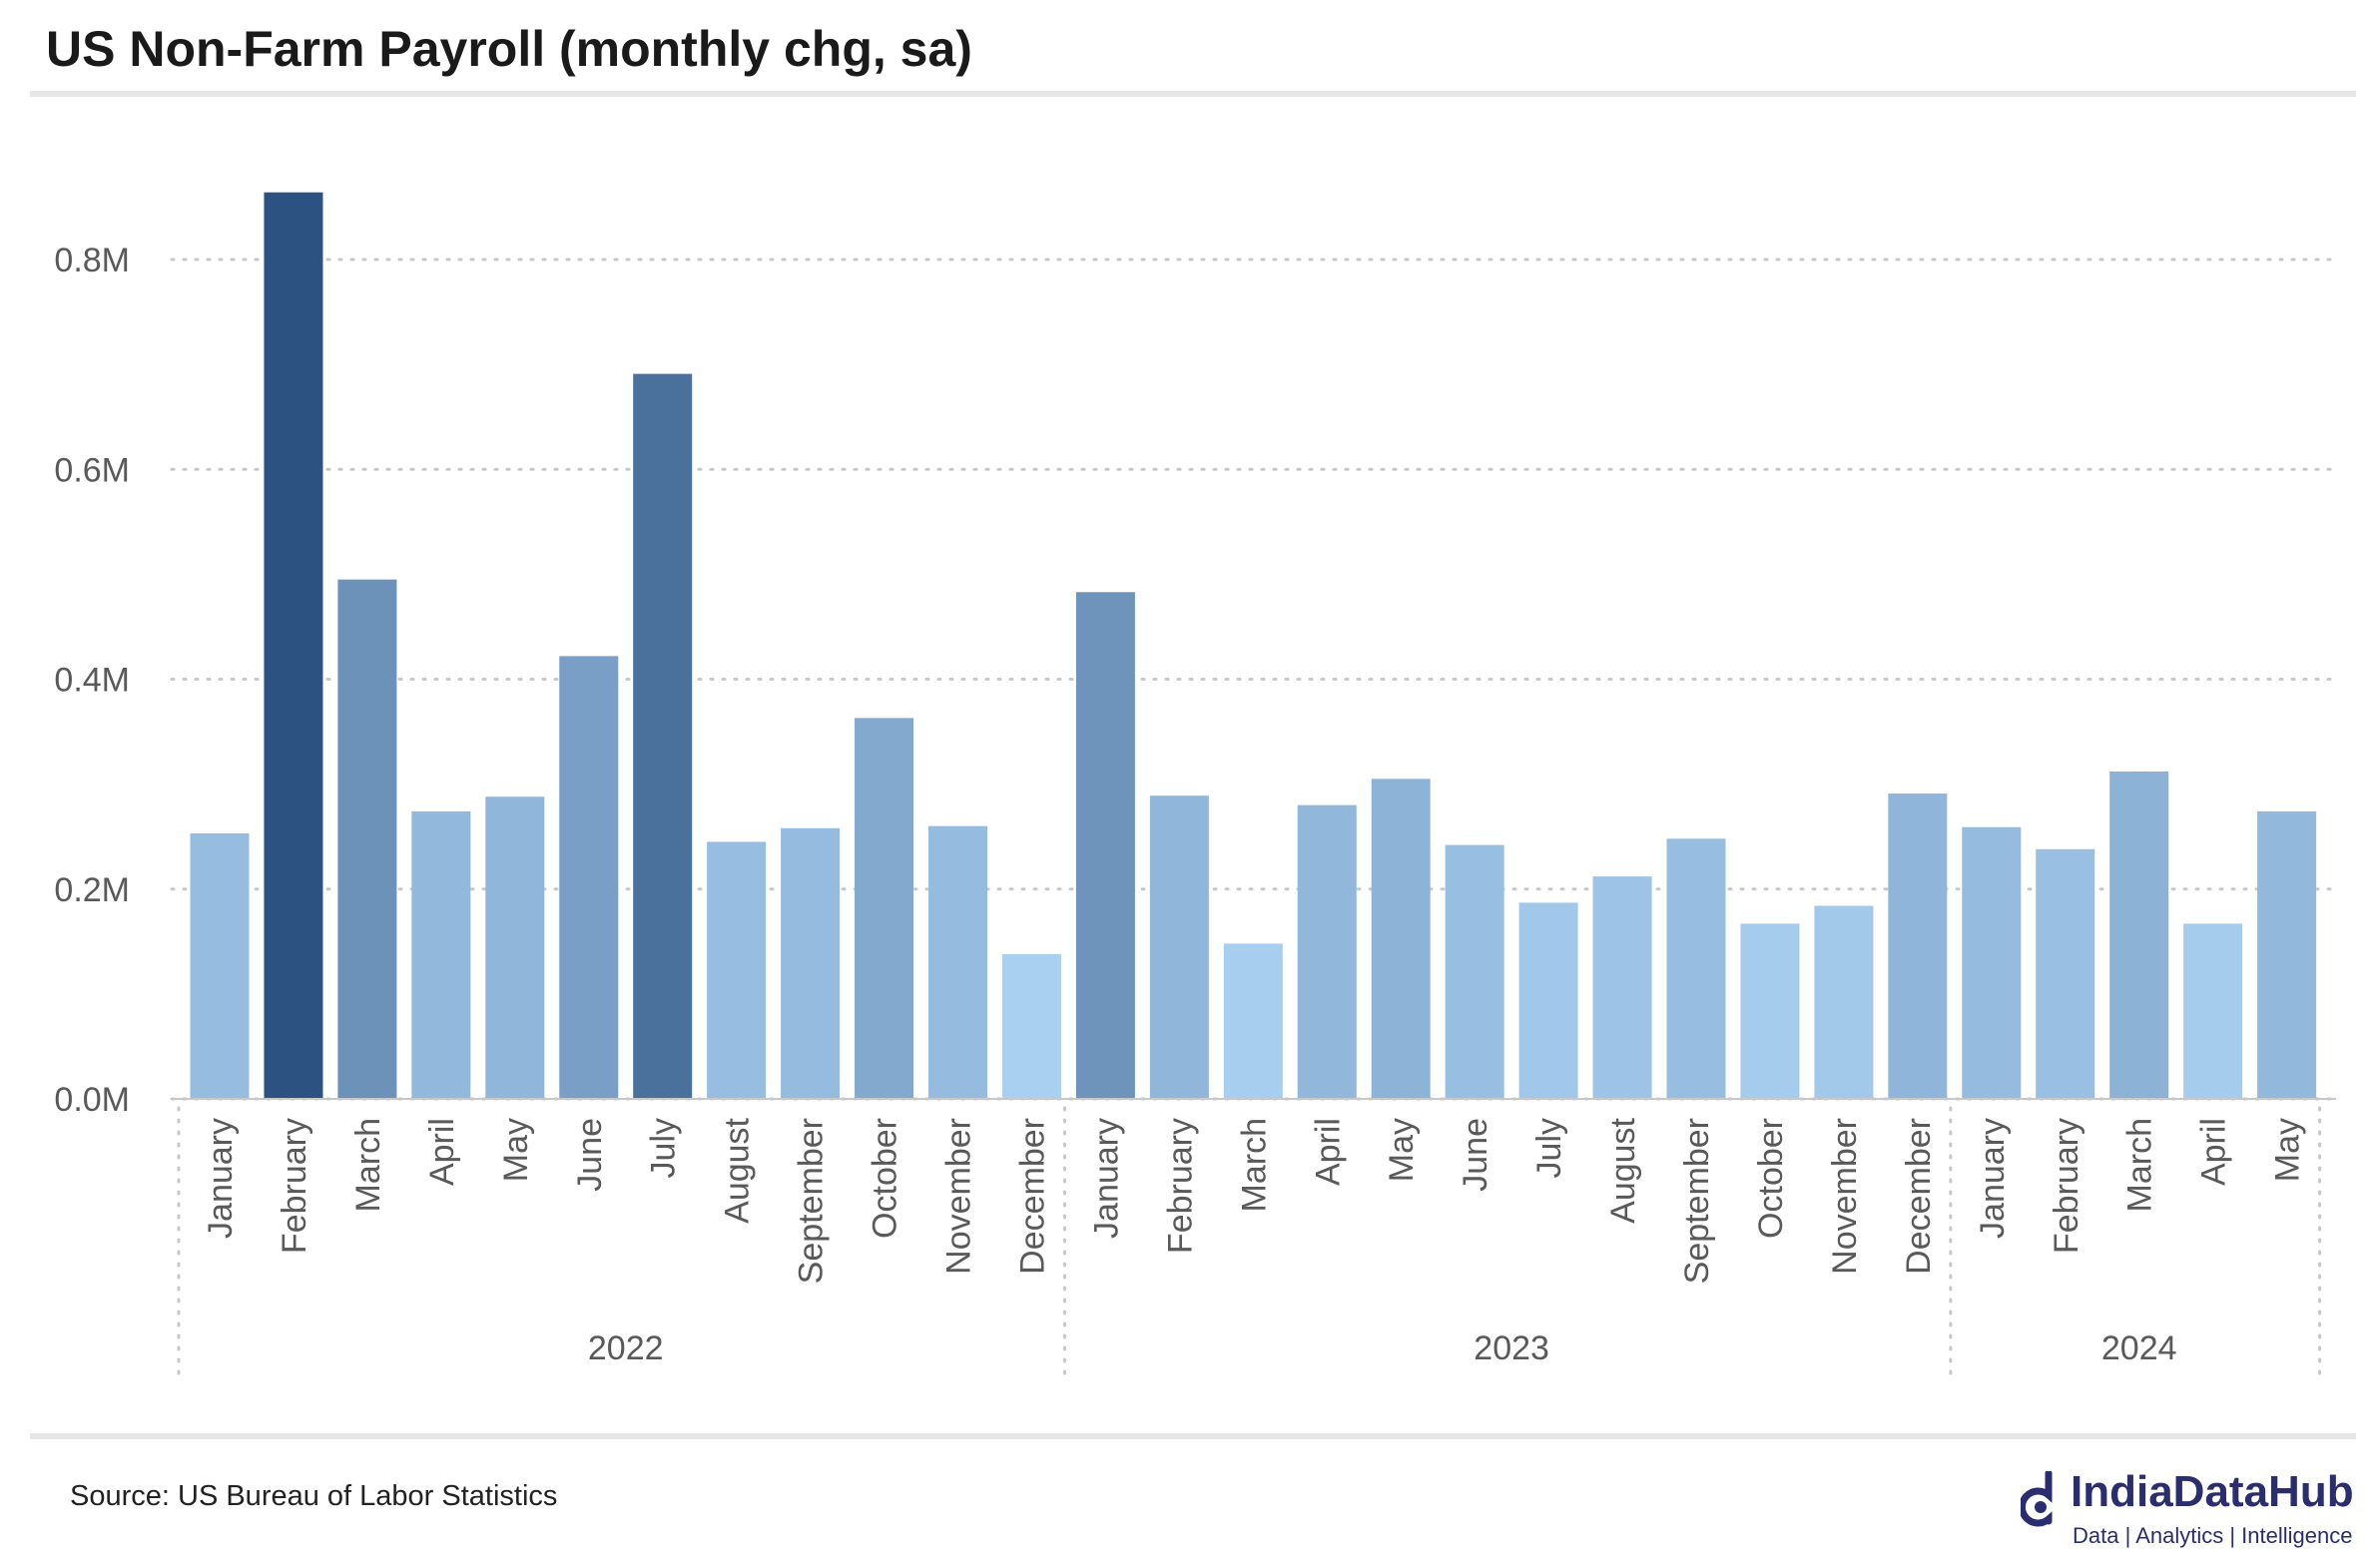 This screenshot has width=2380, height=1568. I want to click on source-note: Source: US Bureau of Labor Statistics, so click(314, 1496).